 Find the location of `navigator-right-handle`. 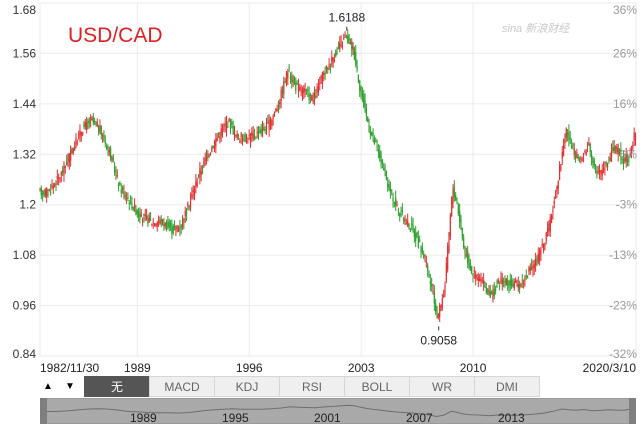

navigator-right-handle is located at coordinates (632, 411).